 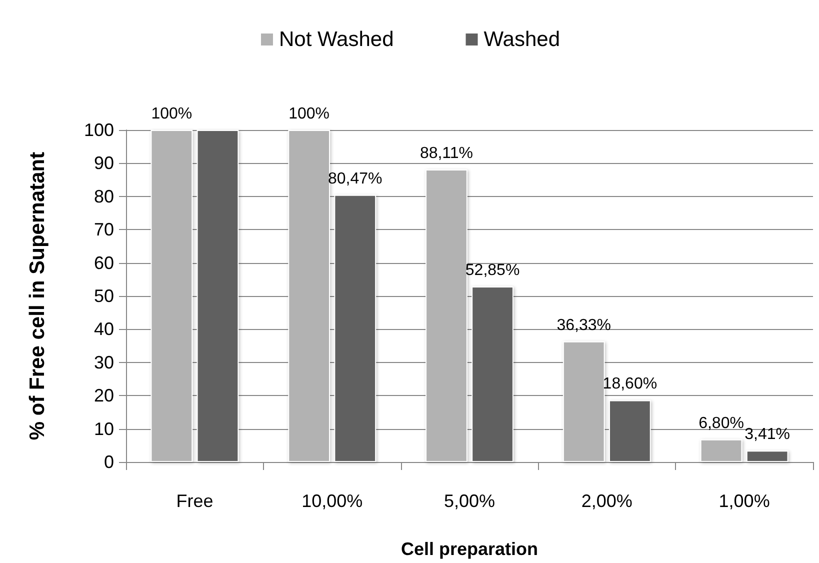 What do you see at coordinates (104, 428) in the screenshot?
I see `y-tick-label: 10` at bounding box center [104, 428].